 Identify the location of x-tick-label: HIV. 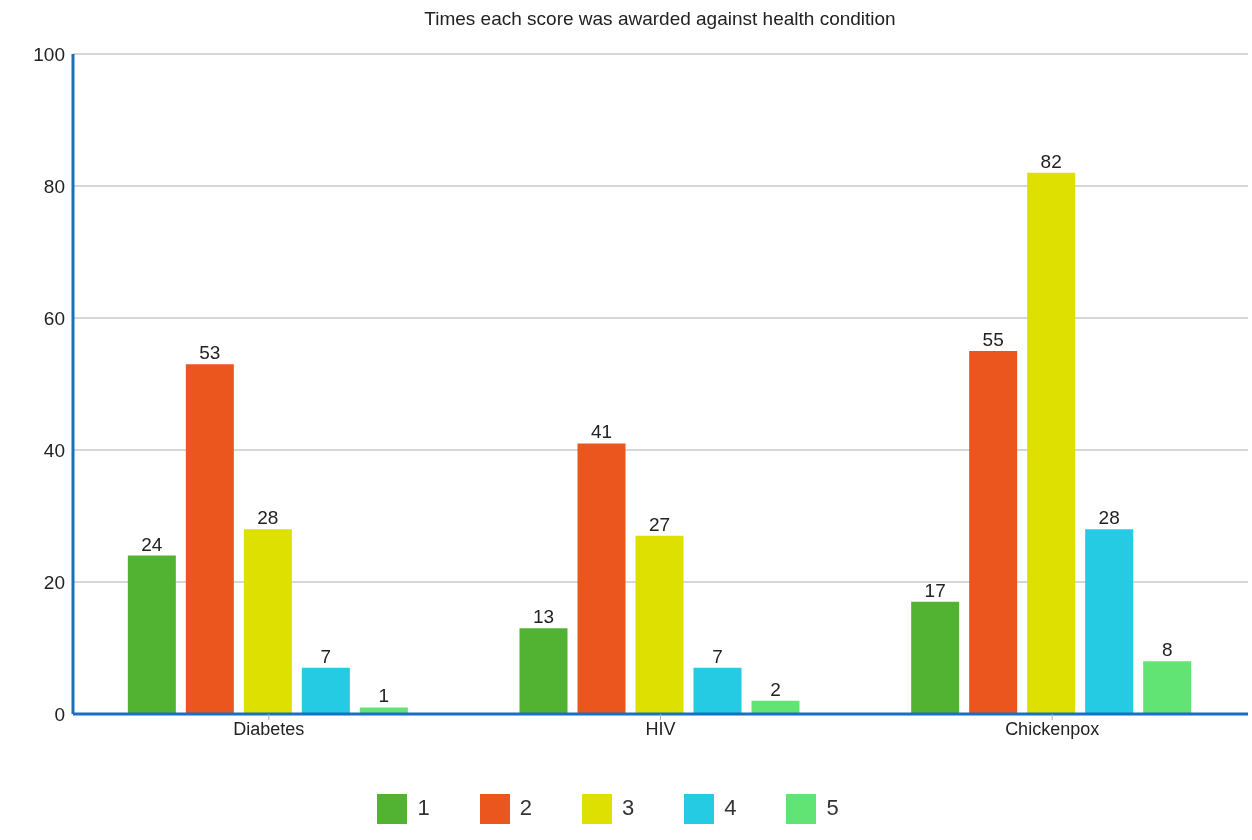
(660, 728).